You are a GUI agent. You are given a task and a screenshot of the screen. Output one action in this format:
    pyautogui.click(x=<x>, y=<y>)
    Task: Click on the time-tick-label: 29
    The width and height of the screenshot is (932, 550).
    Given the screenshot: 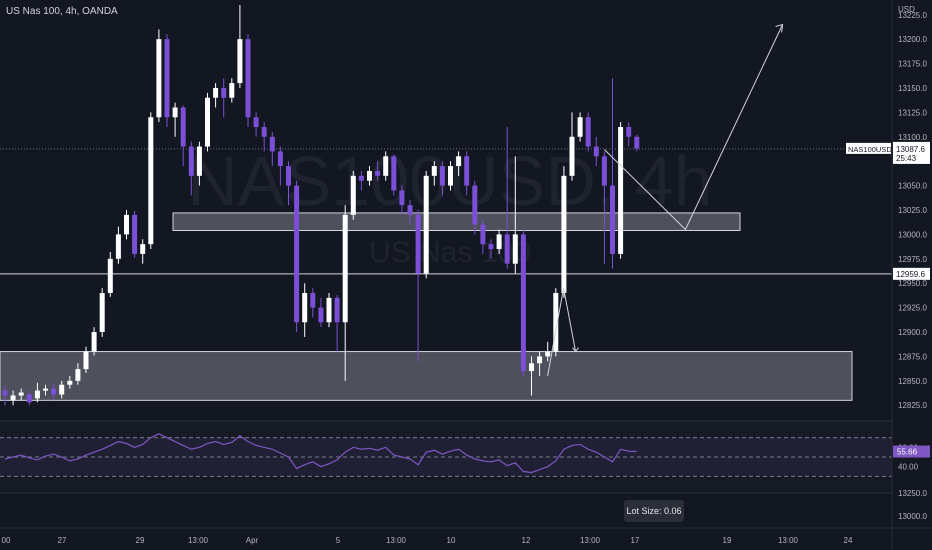 What is the action you would take?
    pyautogui.click(x=140, y=540)
    